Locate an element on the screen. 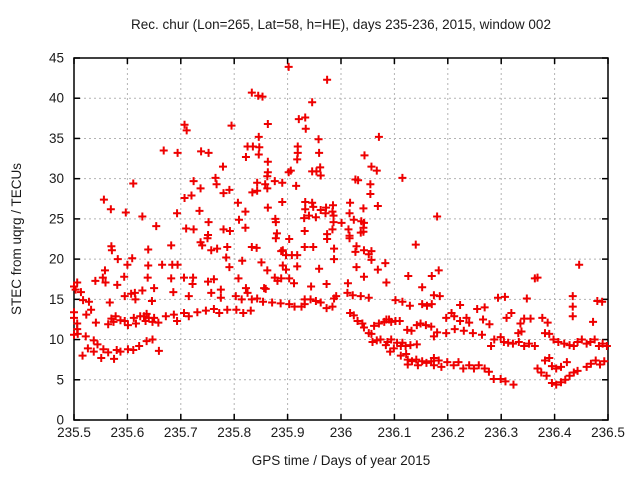 The image size is (640, 480). y-tick-label: 25 is located at coordinates (56, 218).